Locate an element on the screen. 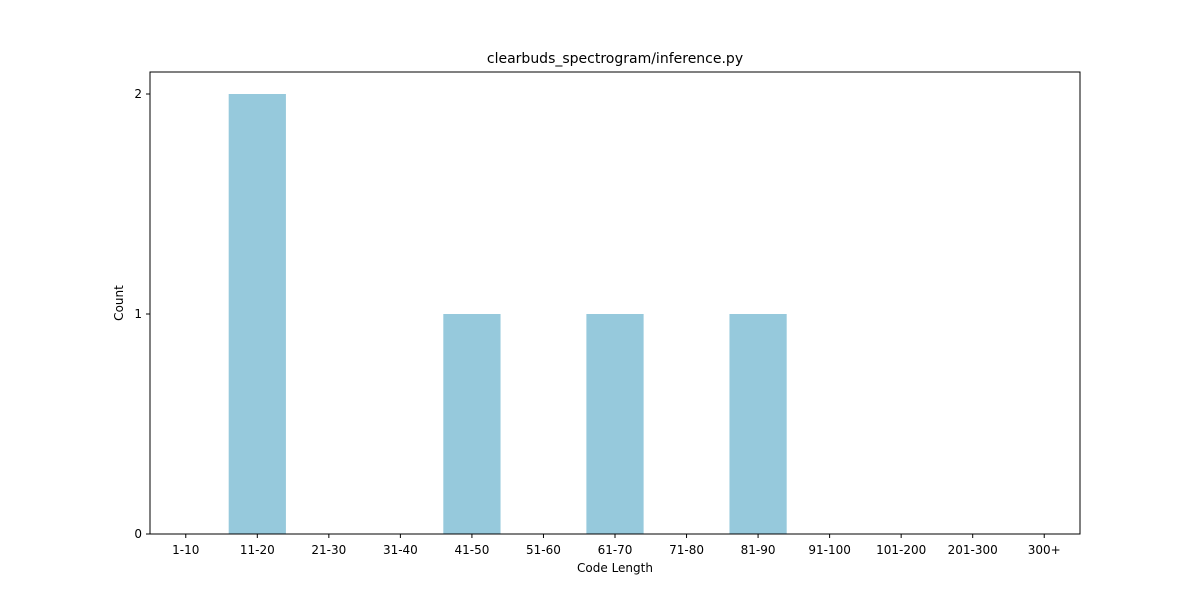 The width and height of the screenshot is (1200, 604). x-tick-label: 71-80 is located at coordinates (686, 550).